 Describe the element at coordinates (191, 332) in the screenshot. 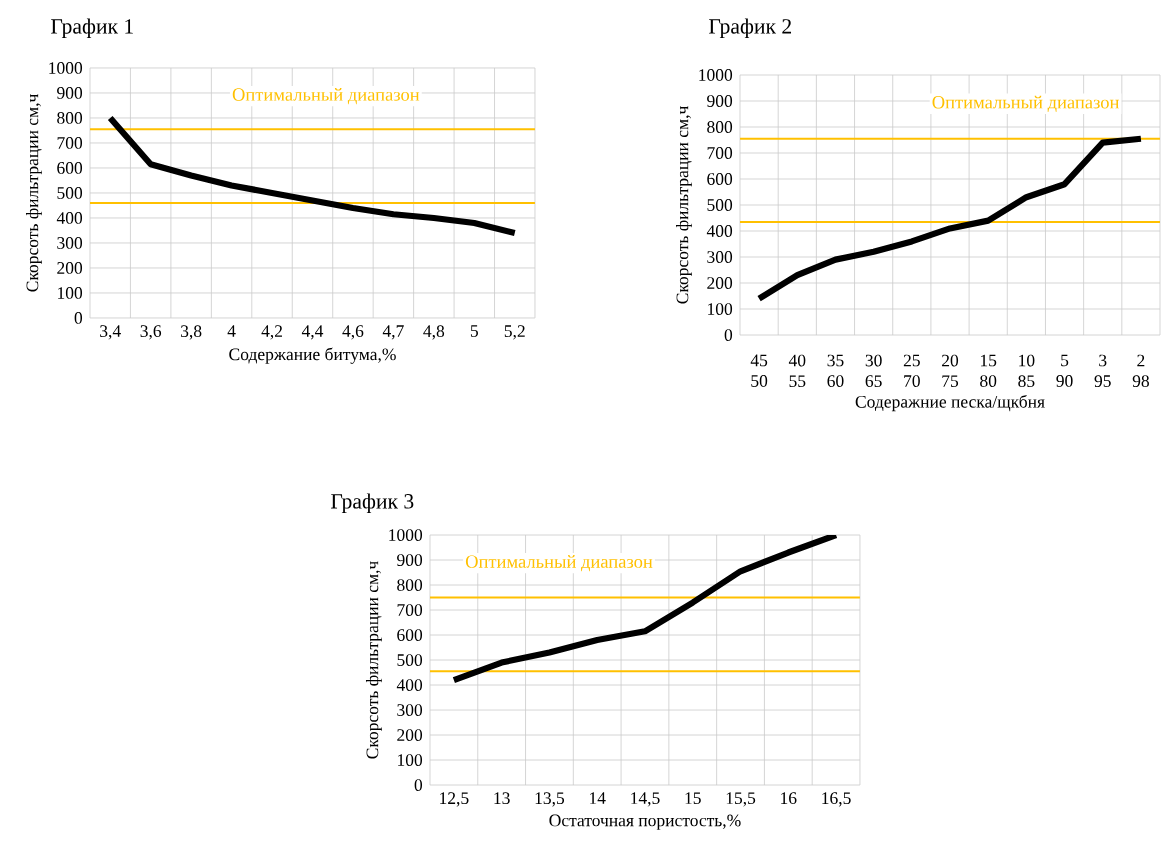

I see `x-tick-label: 3,8` at that location.